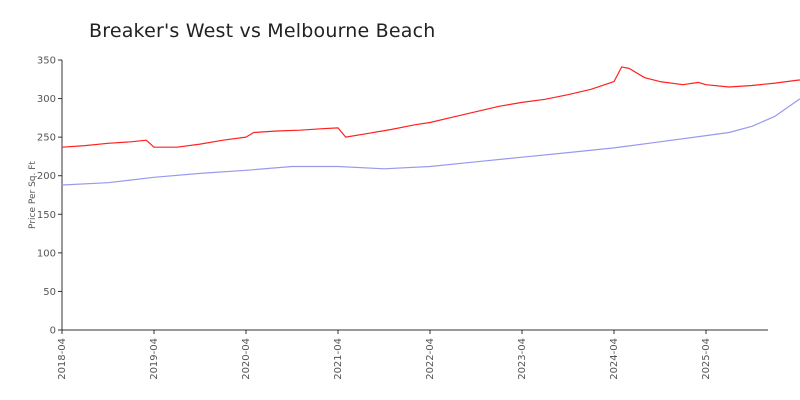 This screenshot has width=800, height=400. I want to click on x-tick-label: 2022-04, so click(430, 359).